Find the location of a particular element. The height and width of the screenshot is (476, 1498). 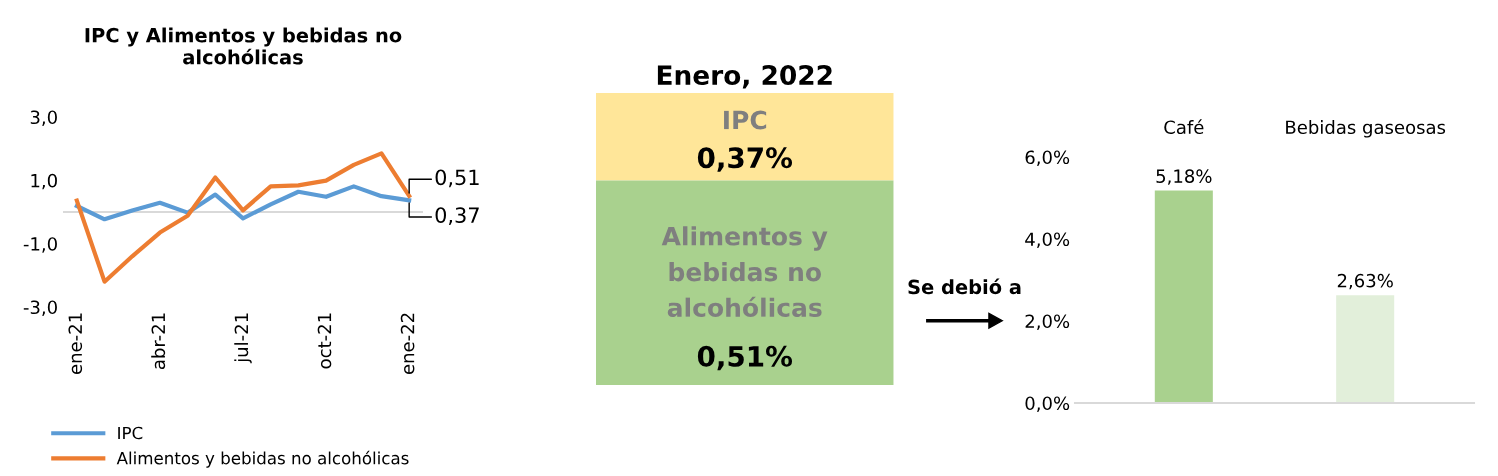

y-tick-label: 2,0% is located at coordinates (1047, 322).